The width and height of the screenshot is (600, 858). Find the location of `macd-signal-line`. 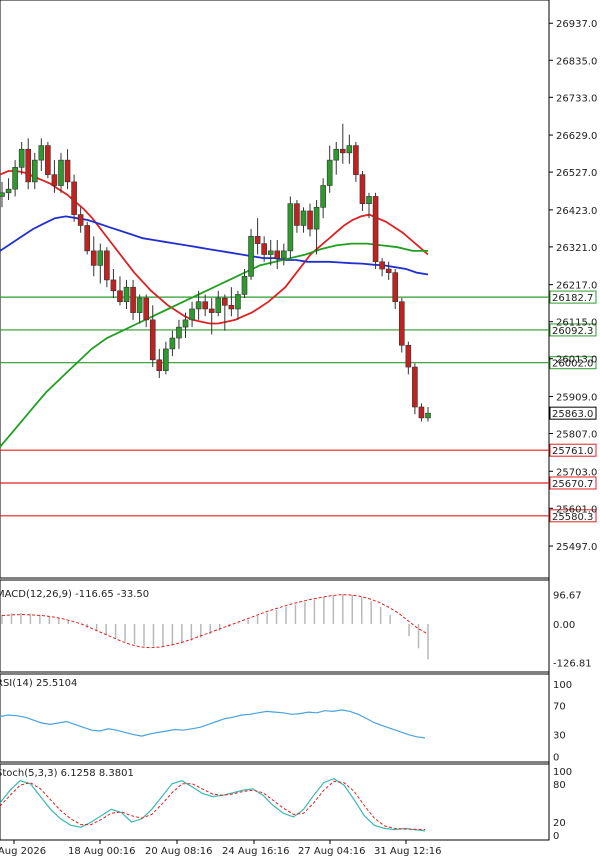

macd-signal-line is located at coordinates (215, 621).